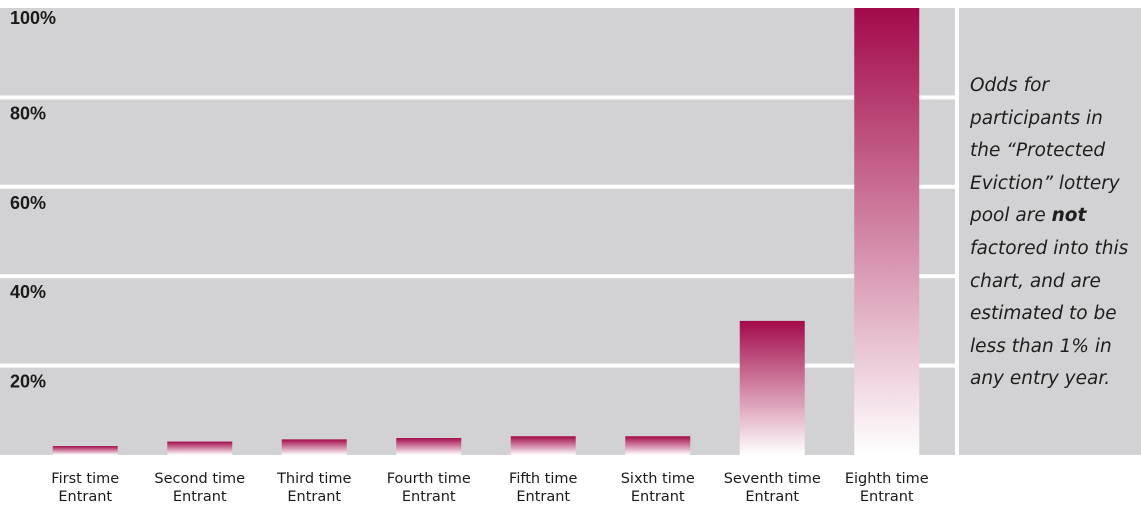 The width and height of the screenshot is (1141, 506). I want to click on note-emphasis: not, so click(1069, 216).